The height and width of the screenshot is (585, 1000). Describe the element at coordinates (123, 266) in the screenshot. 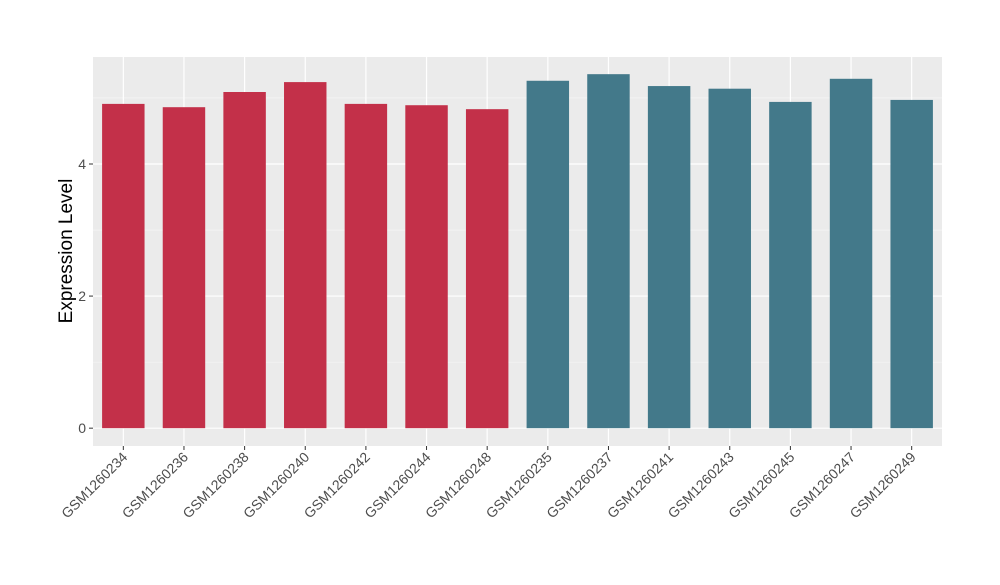

I see `bar-GSM1260234` at that location.